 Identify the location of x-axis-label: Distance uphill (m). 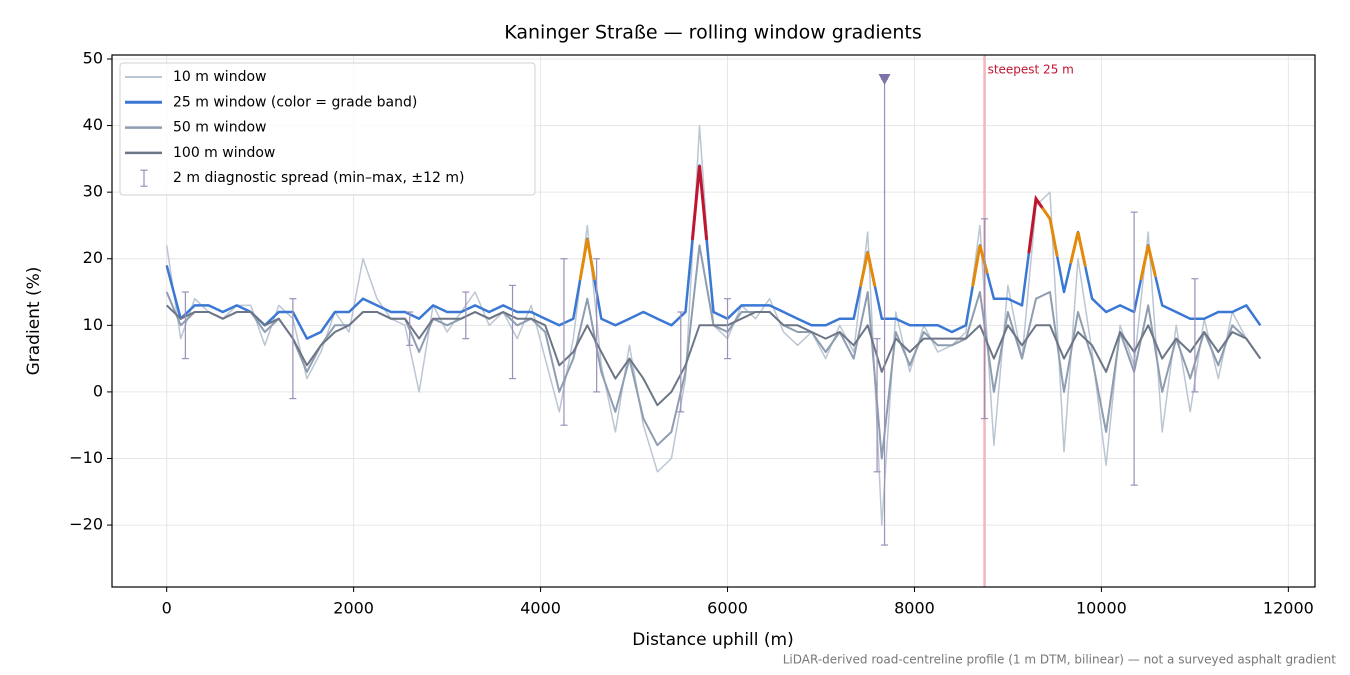
(712, 640).